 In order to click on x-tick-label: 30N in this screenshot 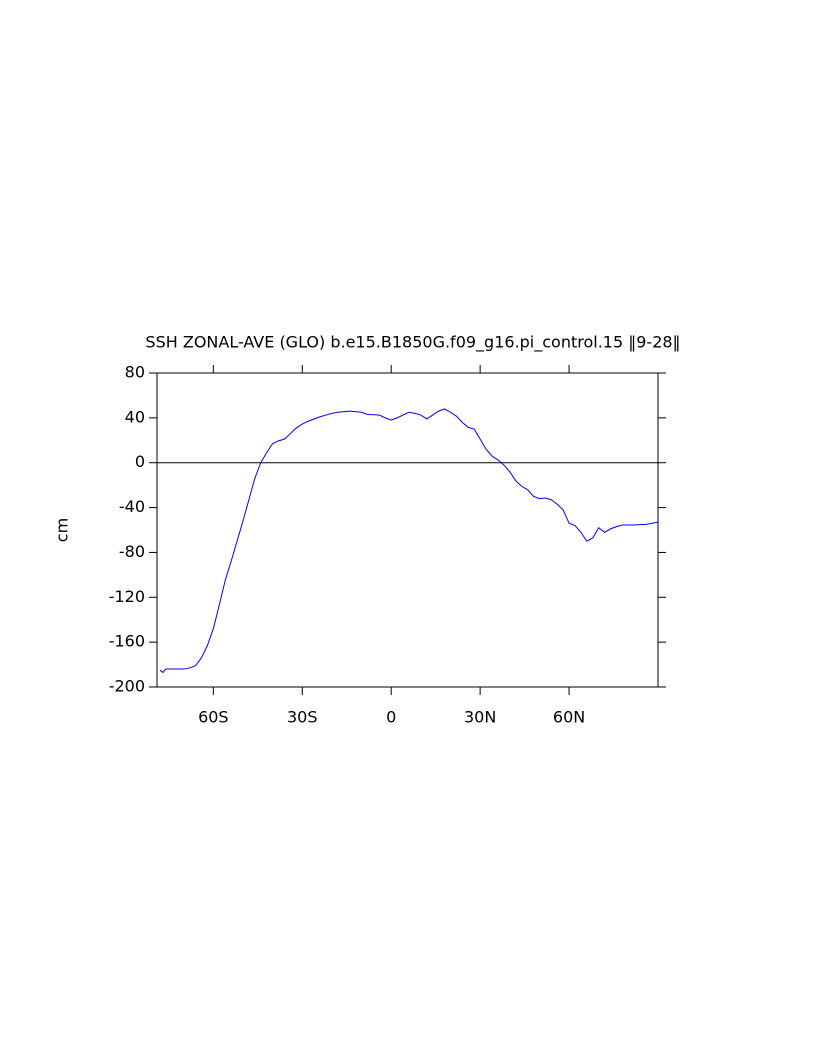, I will do `click(480, 717)`.